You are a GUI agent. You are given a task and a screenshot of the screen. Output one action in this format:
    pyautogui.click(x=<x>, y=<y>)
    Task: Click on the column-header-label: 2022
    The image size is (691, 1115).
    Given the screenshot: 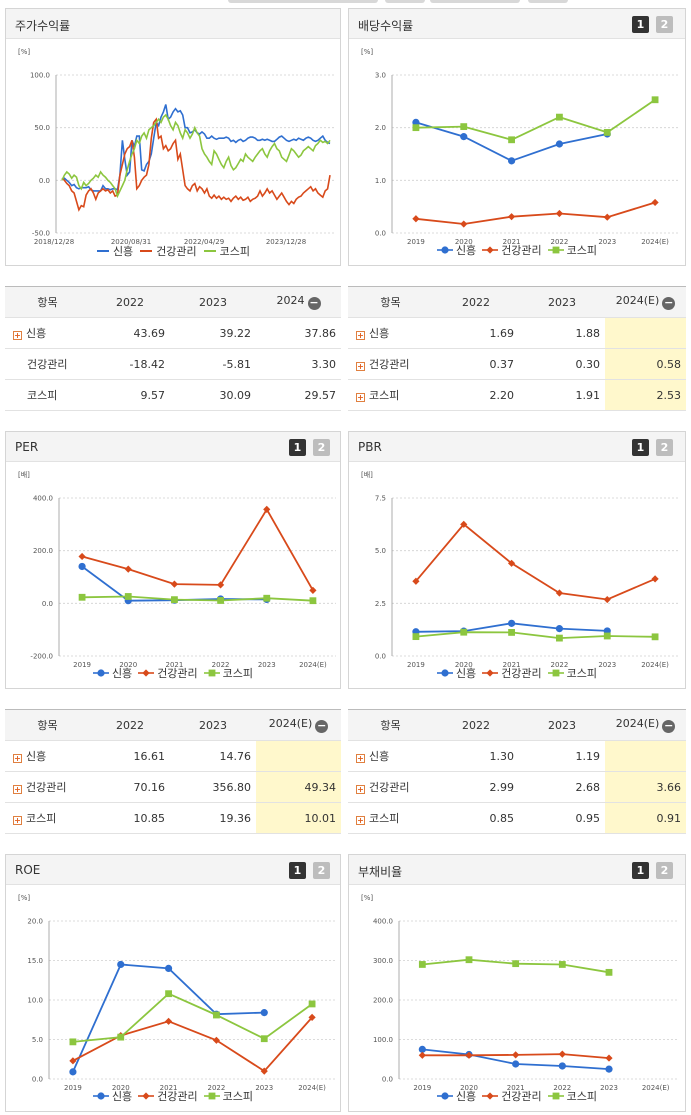 What is the action you would take?
    pyautogui.click(x=130, y=302)
    